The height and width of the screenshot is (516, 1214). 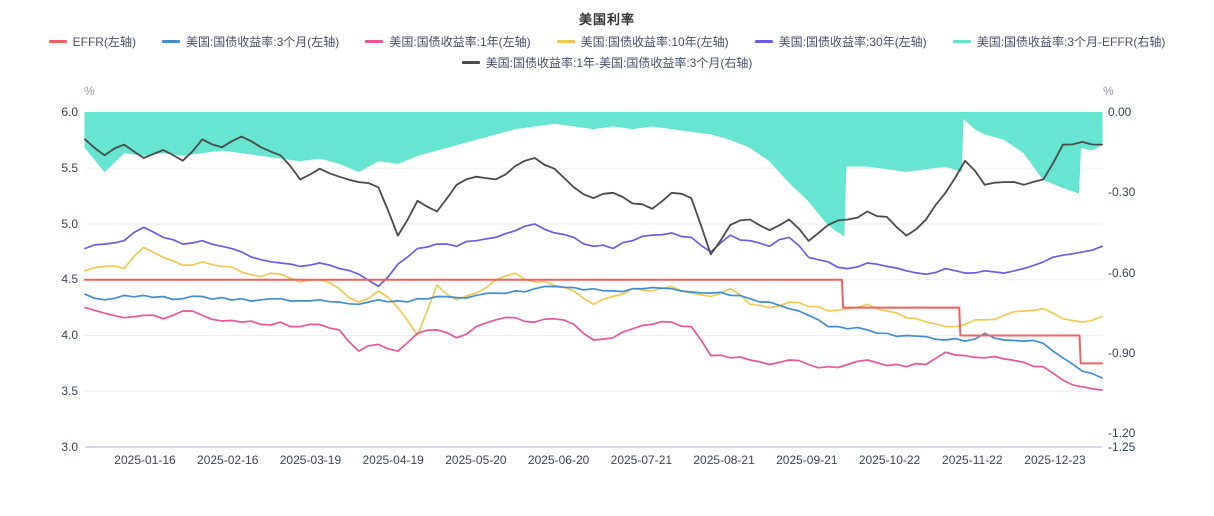 What do you see at coordinates (69, 279) in the screenshot?
I see `left-axis-tick: 4.5` at bounding box center [69, 279].